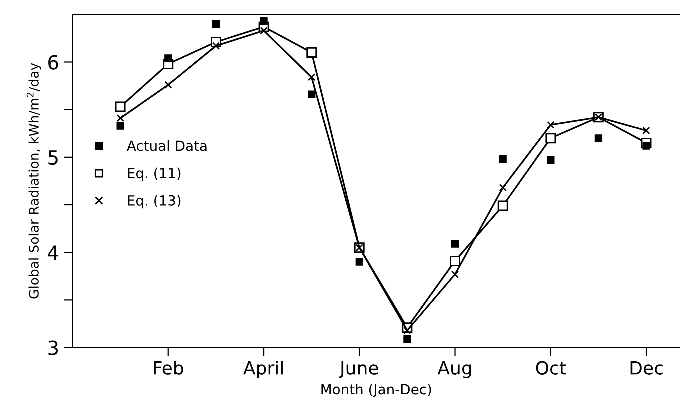 The image size is (680, 419). What do you see at coordinates (53, 253) in the screenshot?
I see `y-tick-label: 4` at bounding box center [53, 253].